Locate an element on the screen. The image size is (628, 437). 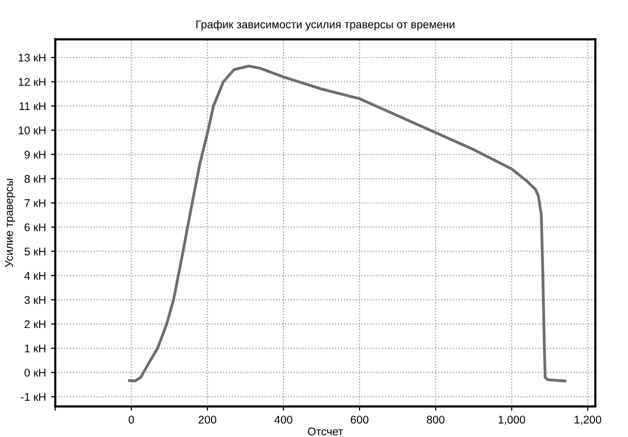
x-tick-label: 200 is located at coordinates (207, 420).